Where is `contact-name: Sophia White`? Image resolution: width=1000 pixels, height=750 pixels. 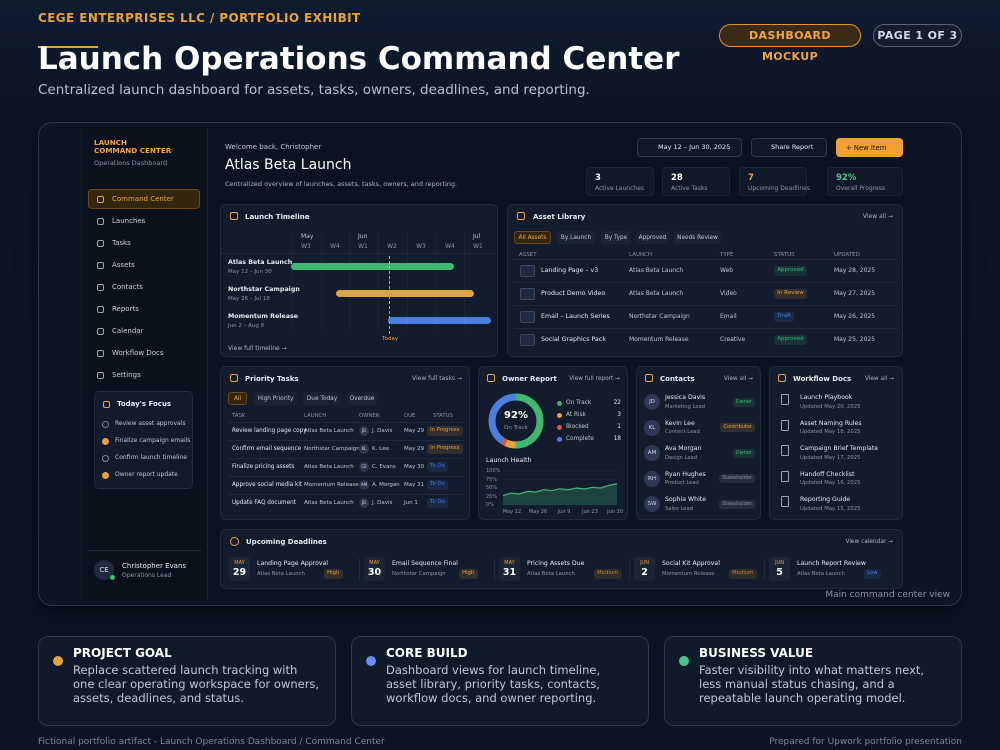
contact-name: Sophia White is located at coordinates (686, 500).